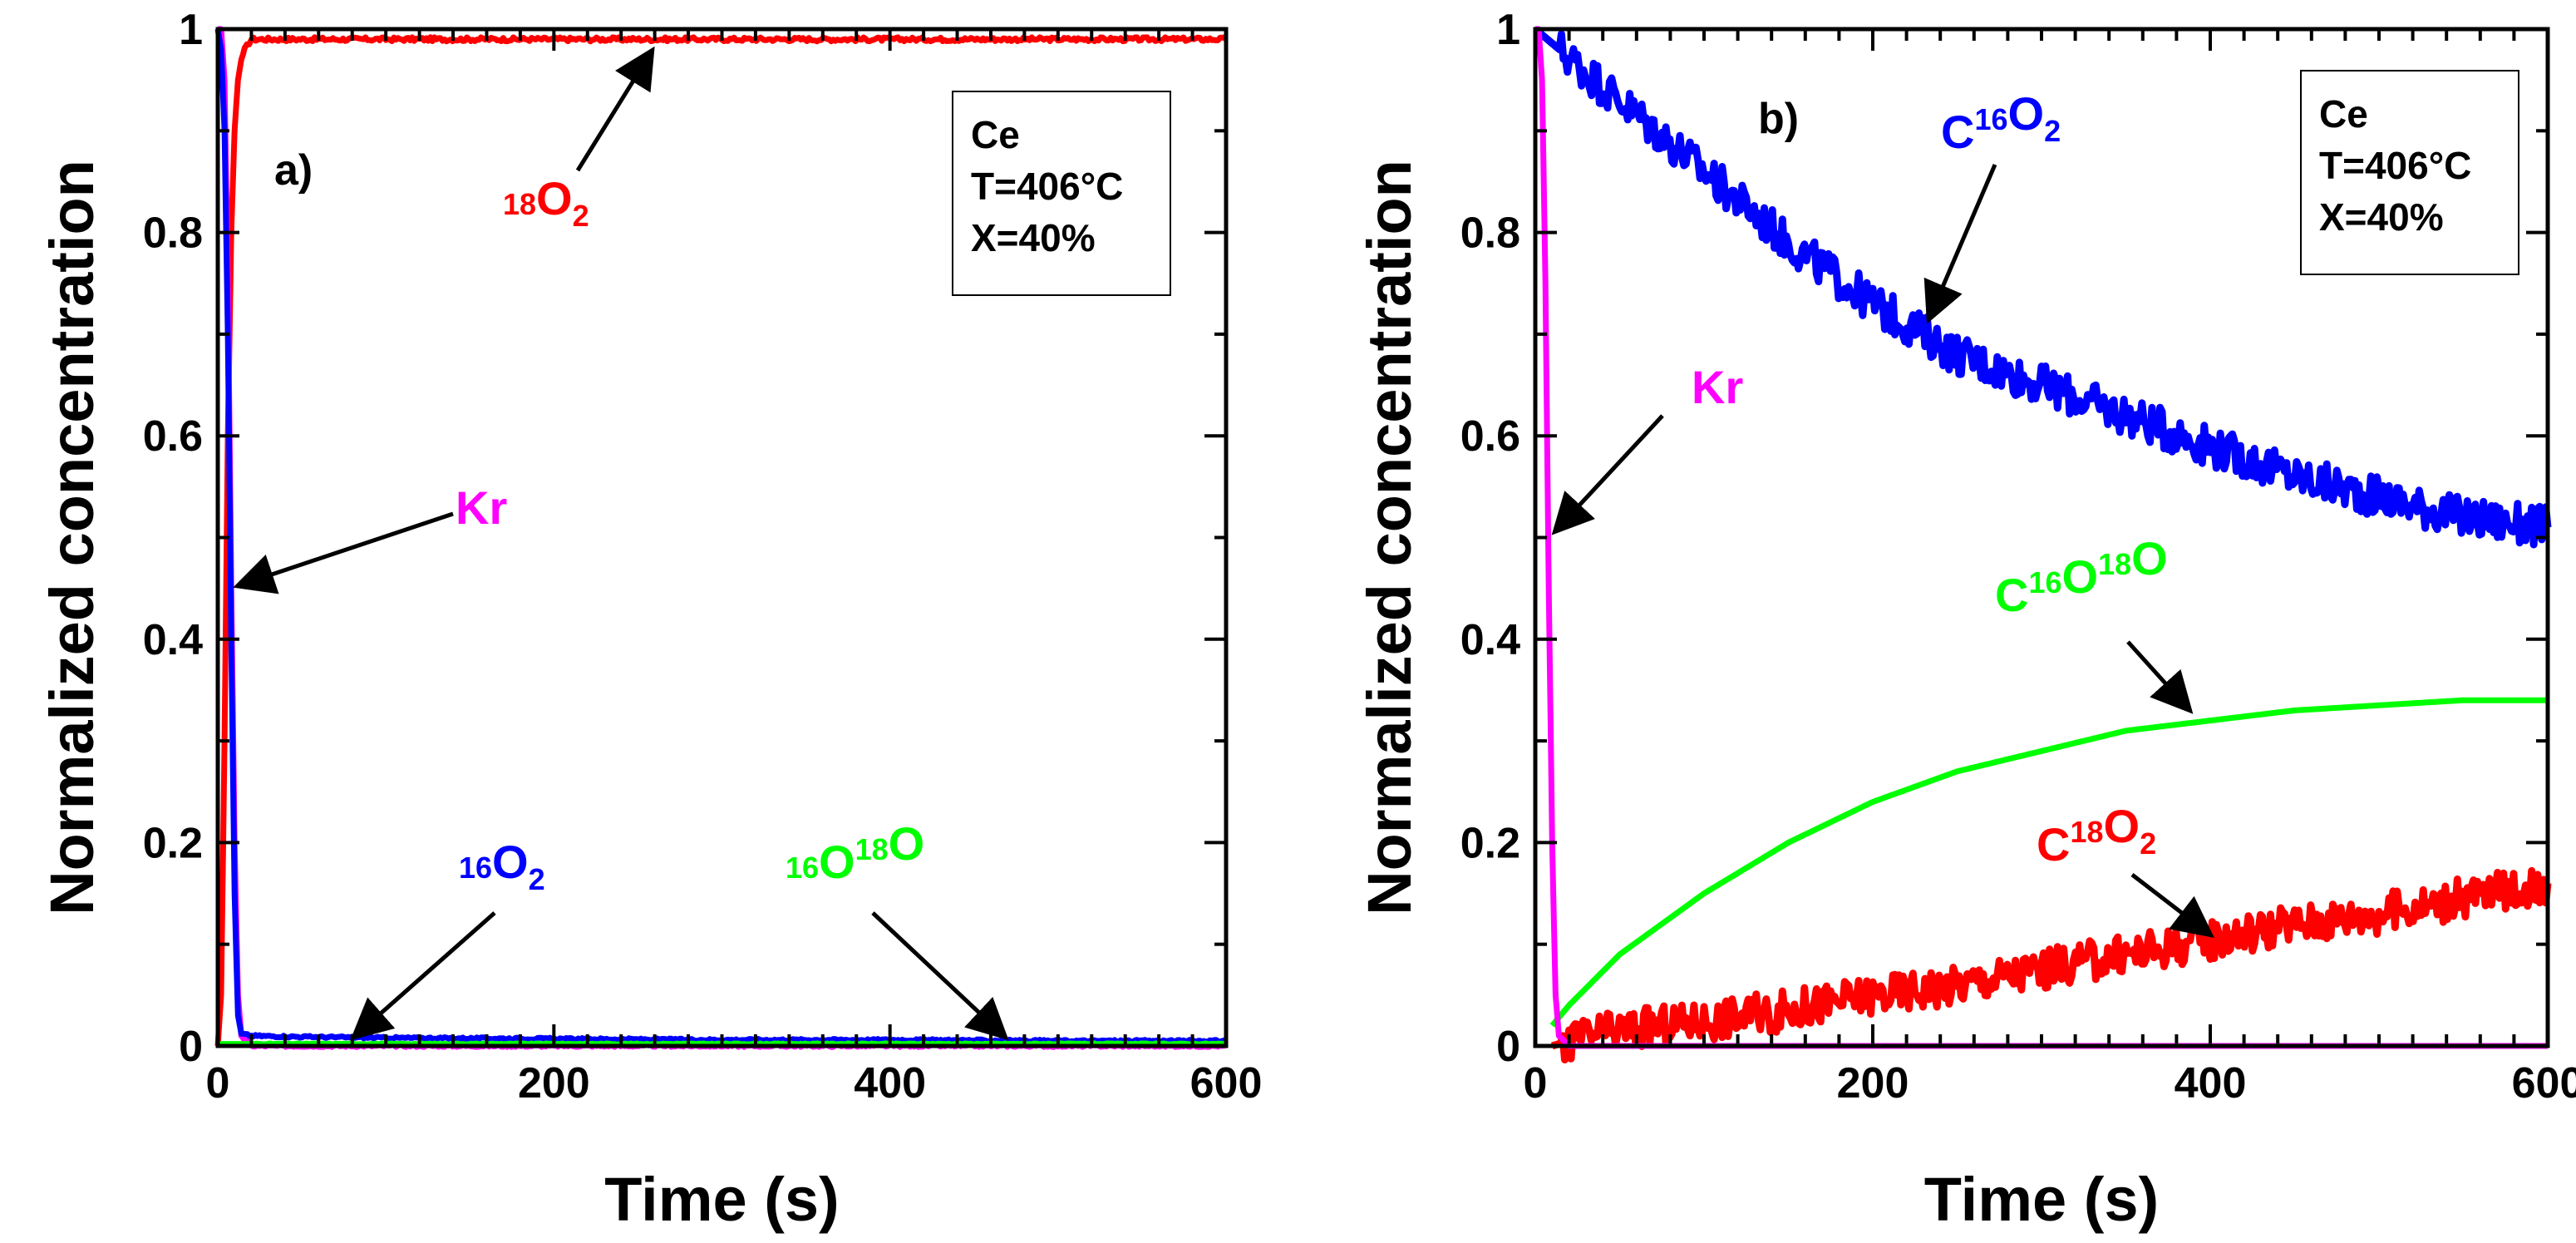  I want to click on series-line-c18o2, so click(2051, 964).